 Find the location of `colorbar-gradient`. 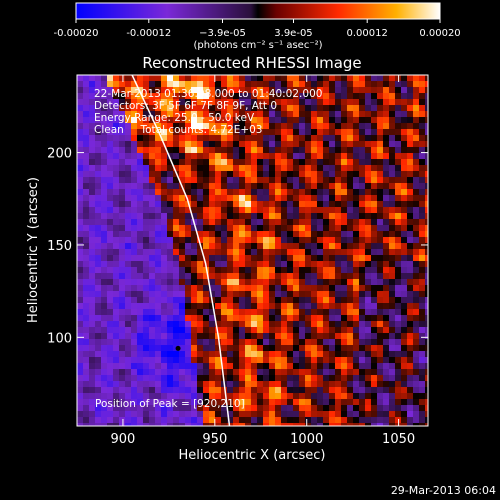

colorbar-gradient is located at coordinates (258, 11).